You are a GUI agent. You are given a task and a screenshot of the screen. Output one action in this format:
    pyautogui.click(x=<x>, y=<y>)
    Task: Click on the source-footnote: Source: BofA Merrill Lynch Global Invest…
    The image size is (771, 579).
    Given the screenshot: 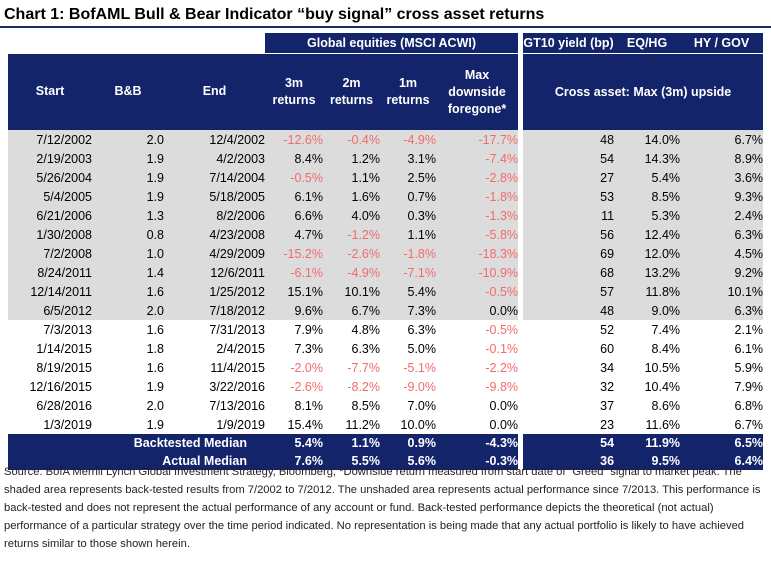 What is the action you would take?
    pyautogui.click(x=382, y=508)
    